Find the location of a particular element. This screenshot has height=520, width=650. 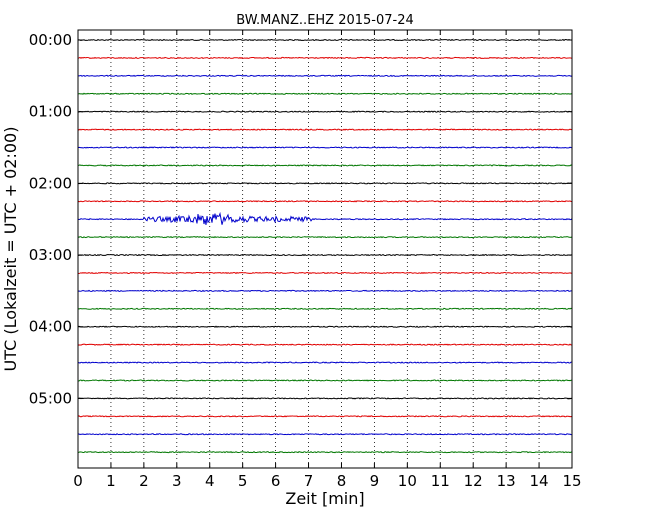

x-tick-label: 4 is located at coordinates (210, 481).